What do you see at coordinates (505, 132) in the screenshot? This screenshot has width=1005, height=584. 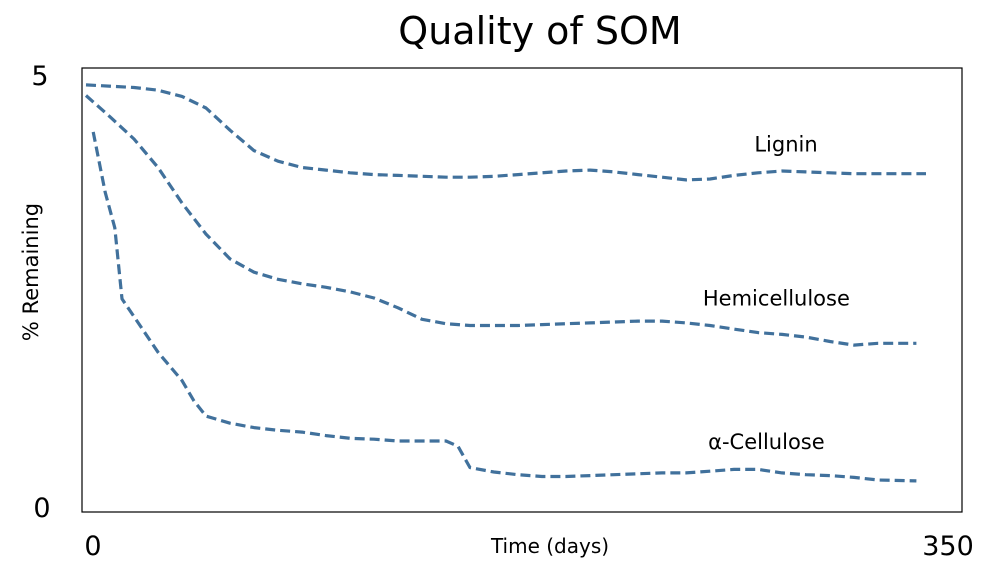 I see `series-line-lignin` at bounding box center [505, 132].